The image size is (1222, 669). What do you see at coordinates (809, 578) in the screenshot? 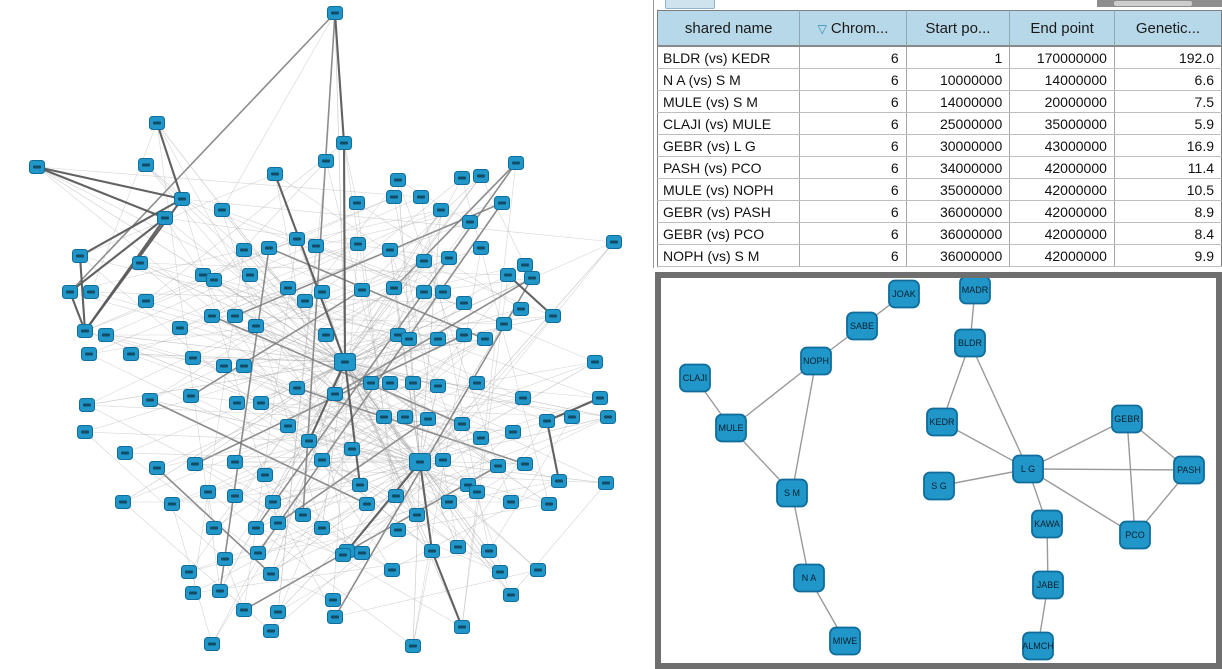
I see `network-node: N A` at bounding box center [809, 578].